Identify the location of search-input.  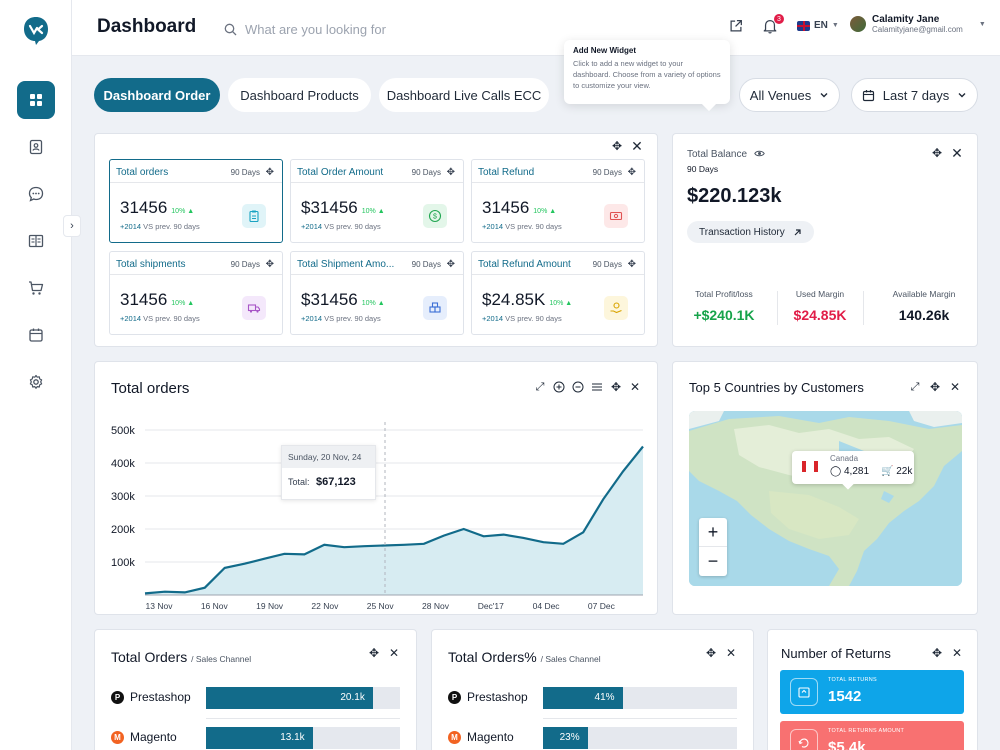
(375, 29).